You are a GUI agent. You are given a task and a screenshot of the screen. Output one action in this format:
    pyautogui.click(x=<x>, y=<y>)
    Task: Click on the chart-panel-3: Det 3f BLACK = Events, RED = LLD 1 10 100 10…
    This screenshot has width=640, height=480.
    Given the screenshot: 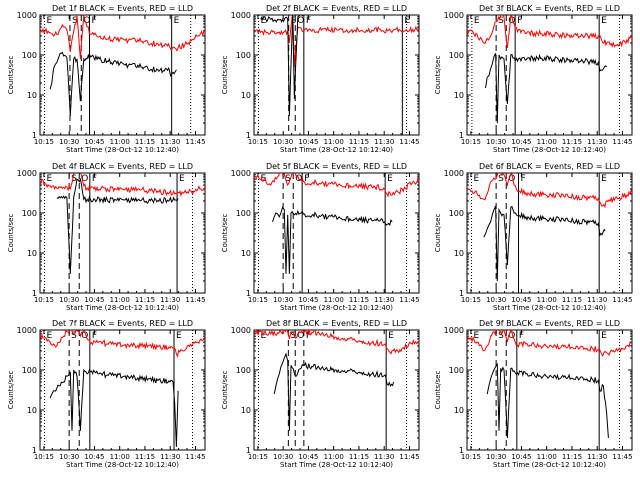 What is the action you would take?
    pyautogui.click(x=533, y=79)
    